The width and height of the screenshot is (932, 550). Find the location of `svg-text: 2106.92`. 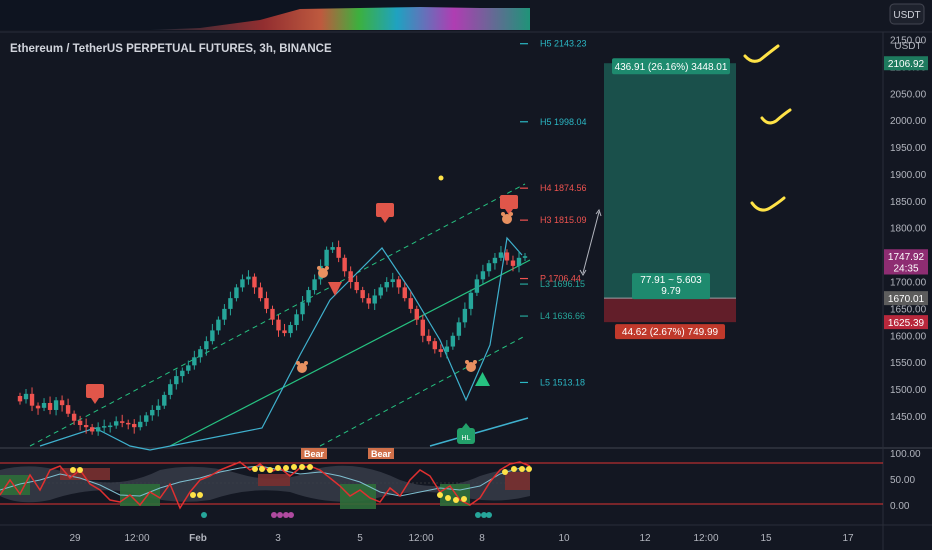

svg-text: 2106.92 is located at coordinates (906, 64).